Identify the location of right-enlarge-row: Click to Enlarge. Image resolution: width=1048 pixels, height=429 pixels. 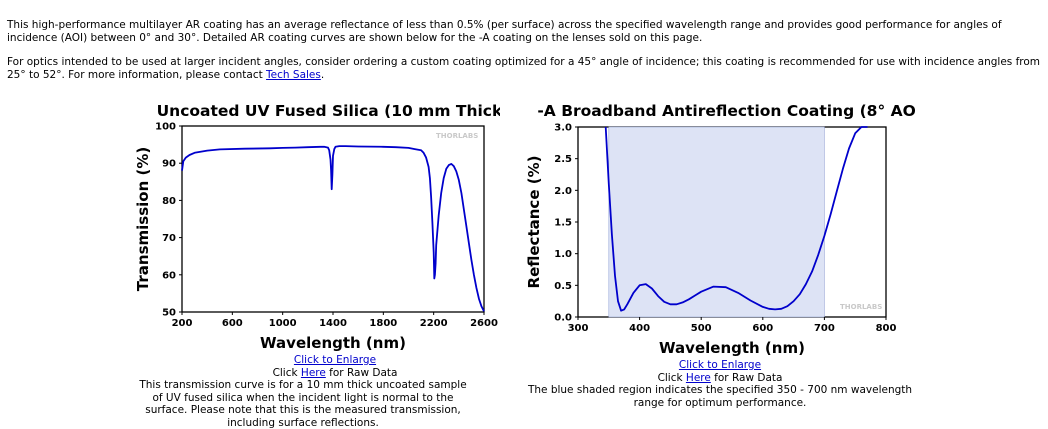
(720, 365).